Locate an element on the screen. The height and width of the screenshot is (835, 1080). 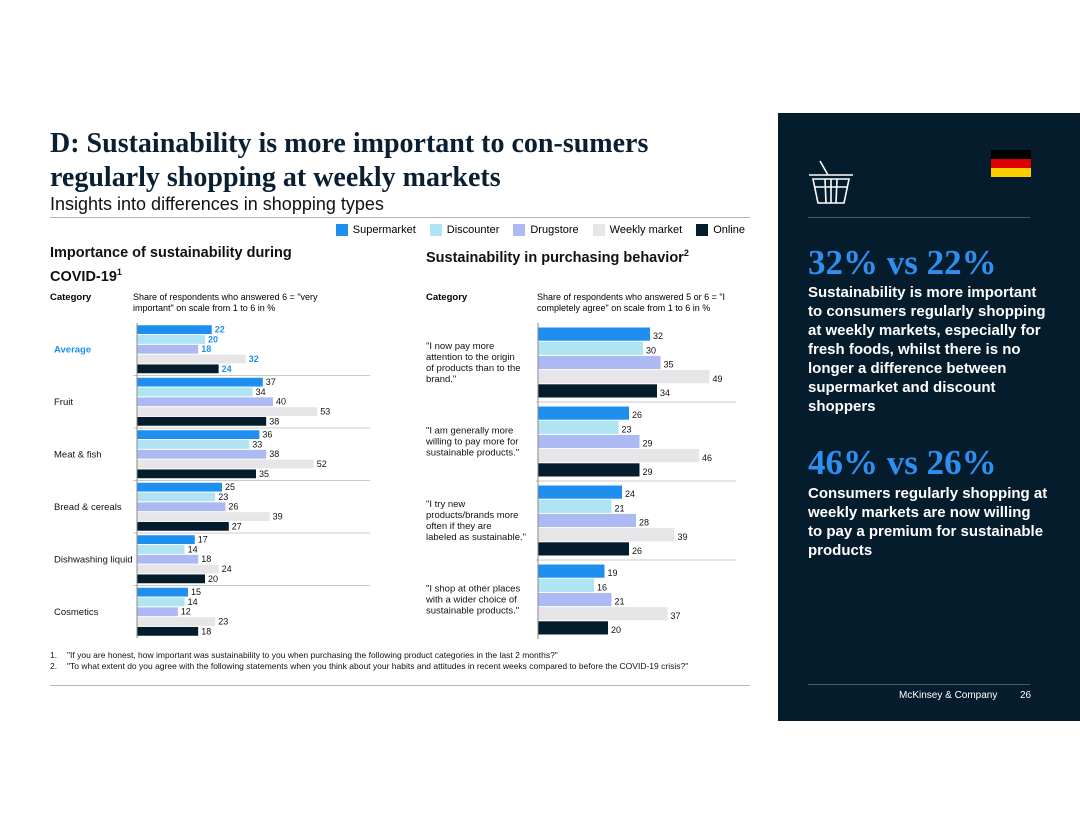
category-label-line: attention to the origin is located at coordinates (470, 357).